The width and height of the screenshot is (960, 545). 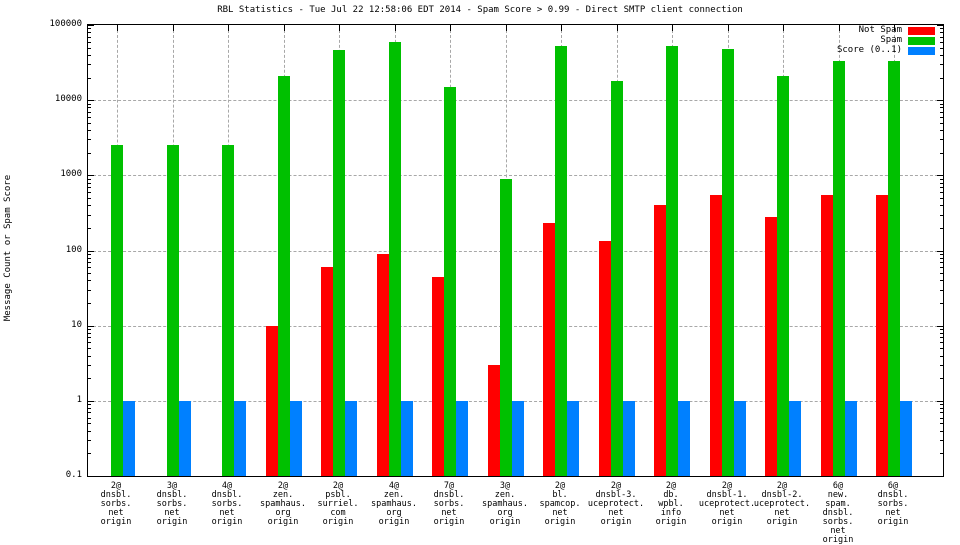 What do you see at coordinates (449, 504) in the screenshot?
I see `x-tick-label: 7@ dnsbl. sorbs. net origin` at bounding box center [449, 504].